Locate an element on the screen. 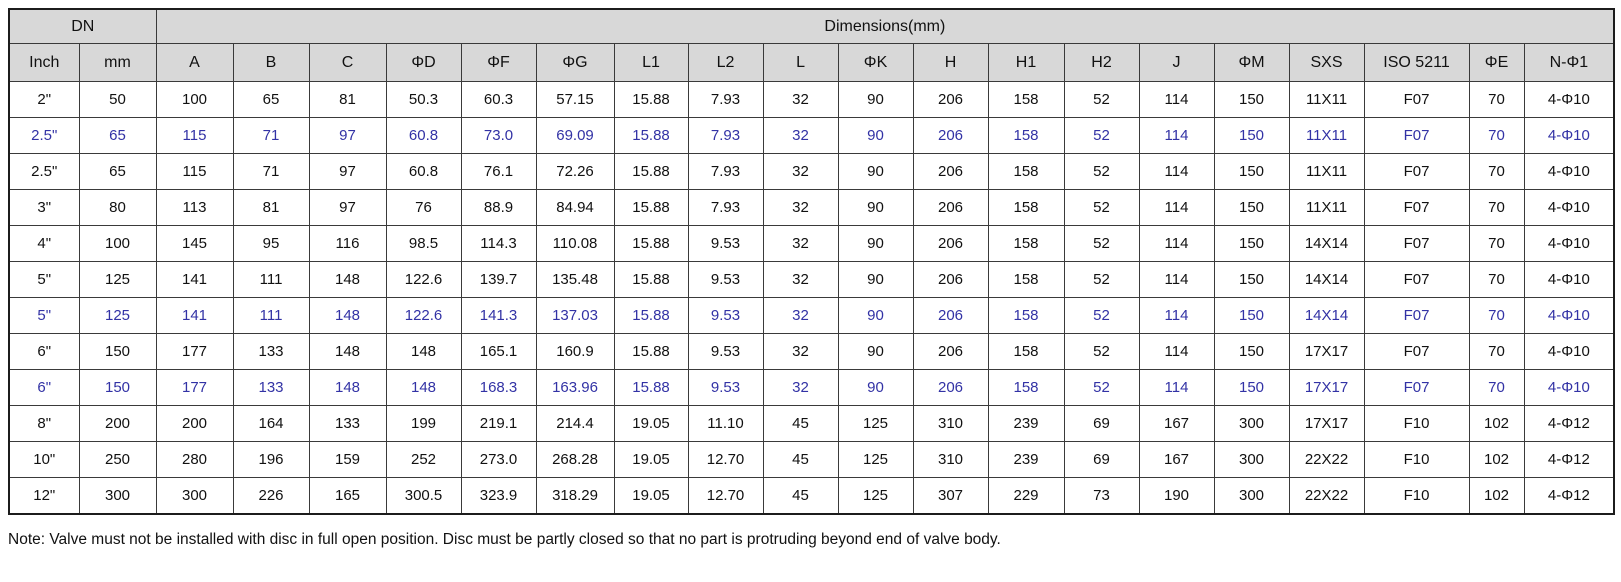 This screenshot has width=1621, height=582. table-cell: 137.03 is located at coordinates (575, 315).